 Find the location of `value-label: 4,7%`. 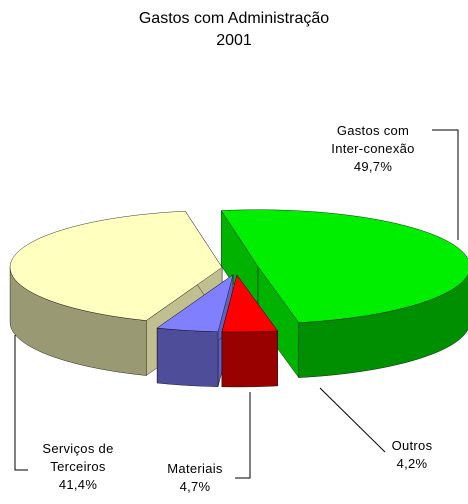

value-label: 4,7% is located at coordinates (195, 486).